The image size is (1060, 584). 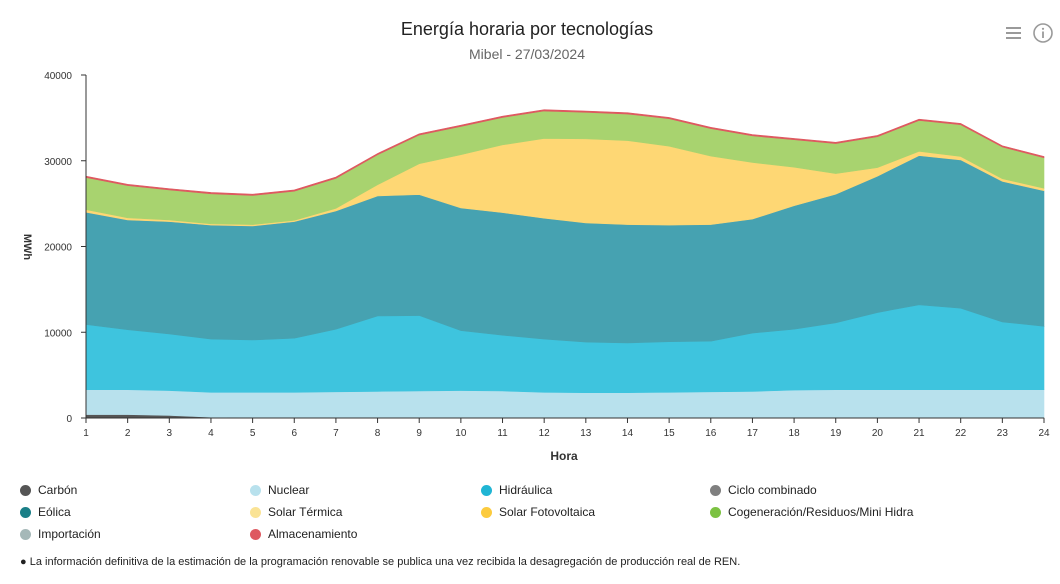 I want to click on y-tick-label: 30000, so click(x=58, y=162).